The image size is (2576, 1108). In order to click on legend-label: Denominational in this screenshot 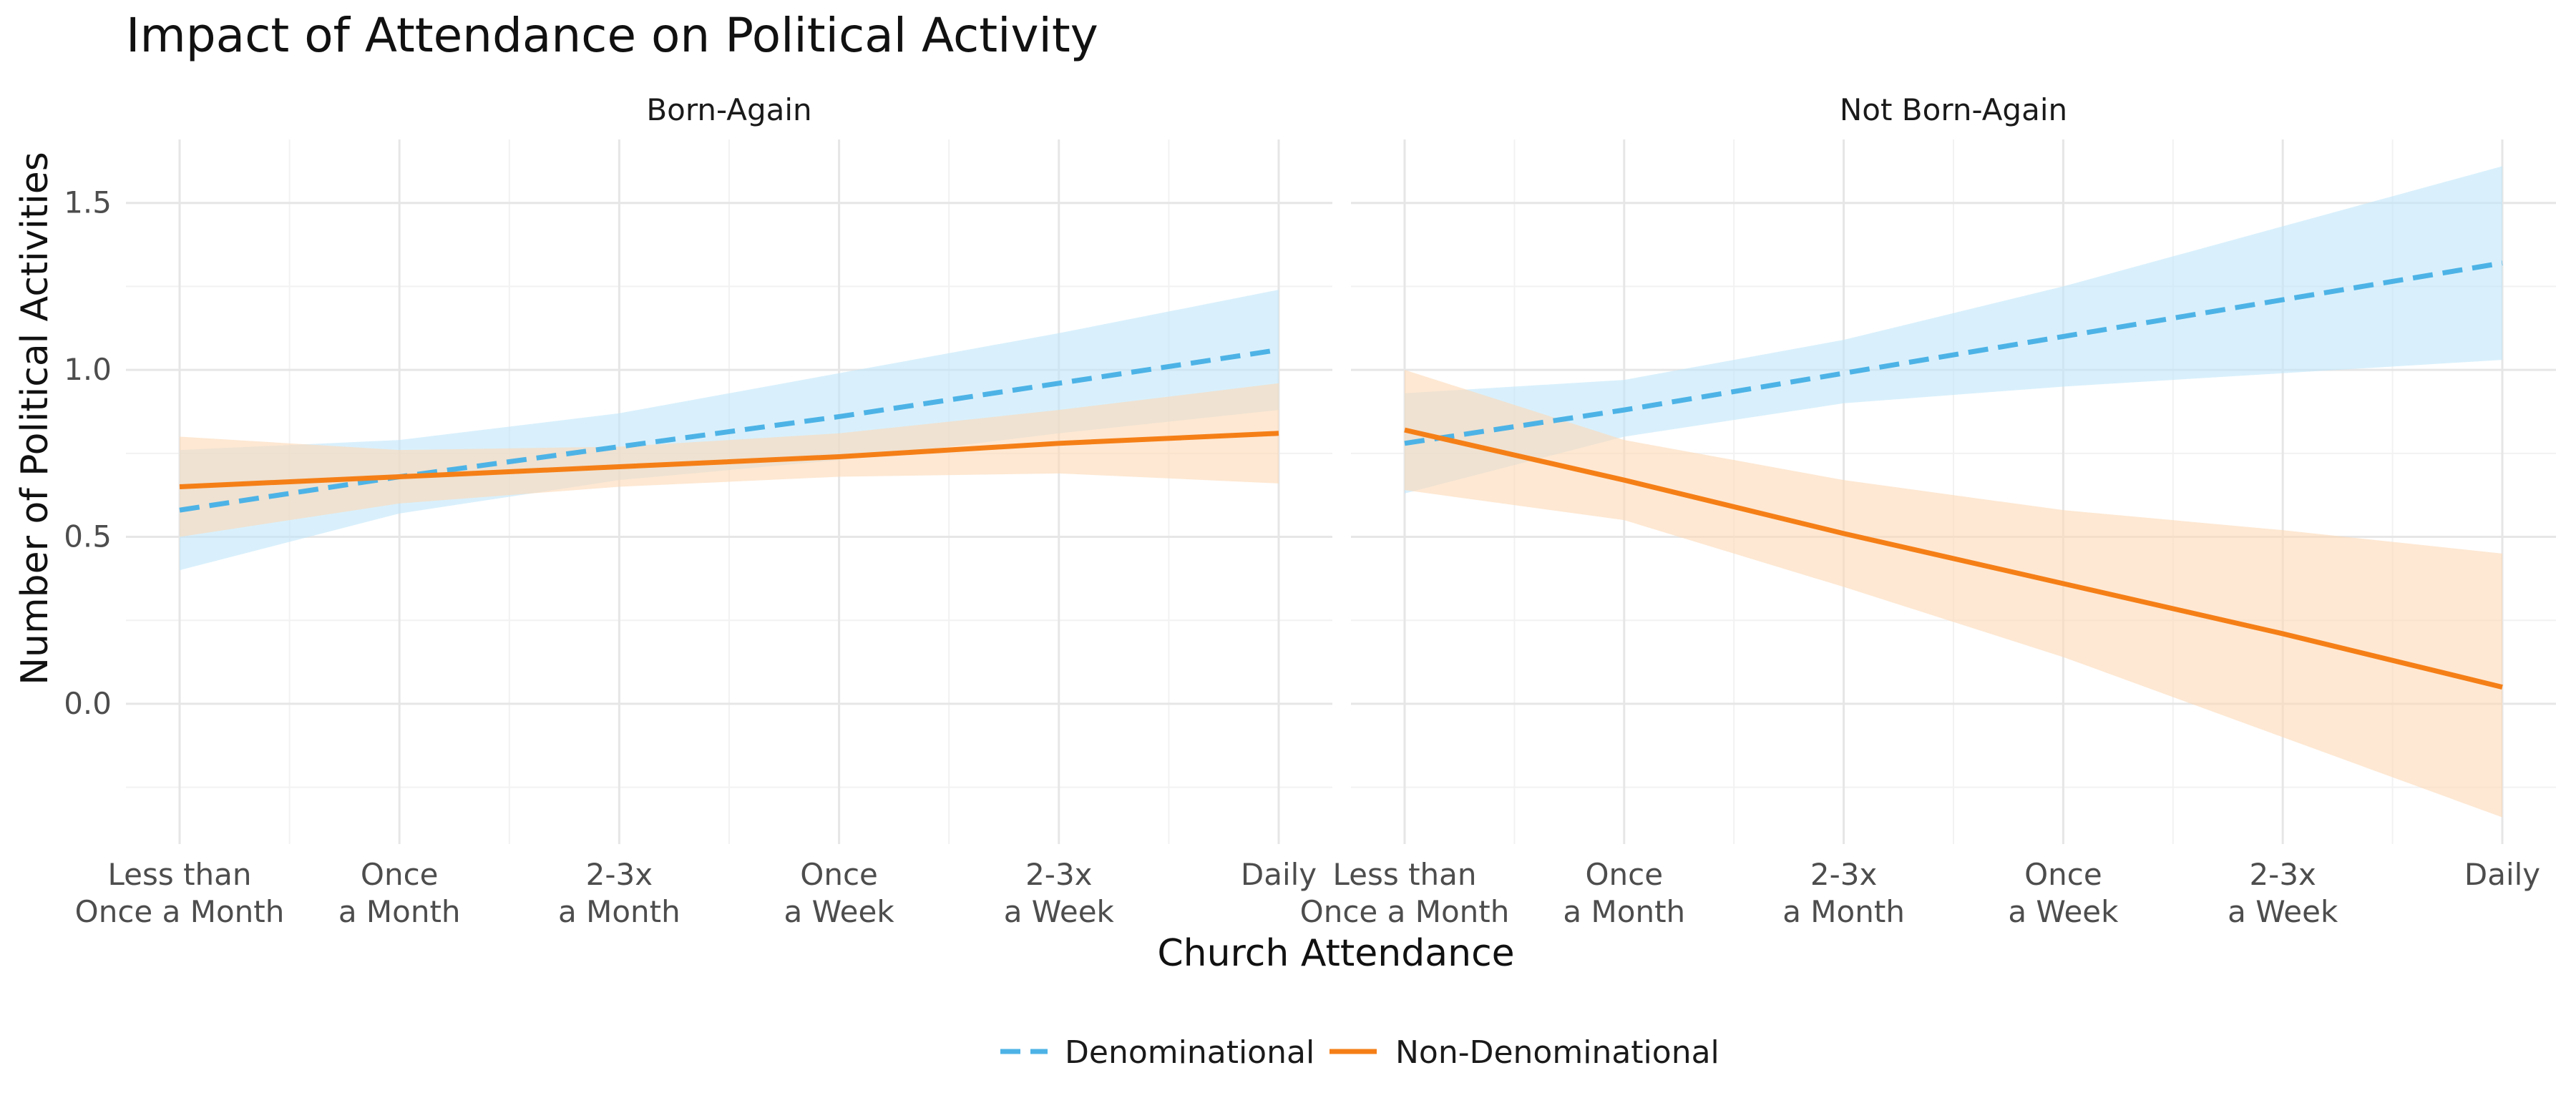, I will do `click(1189, 1053)`.